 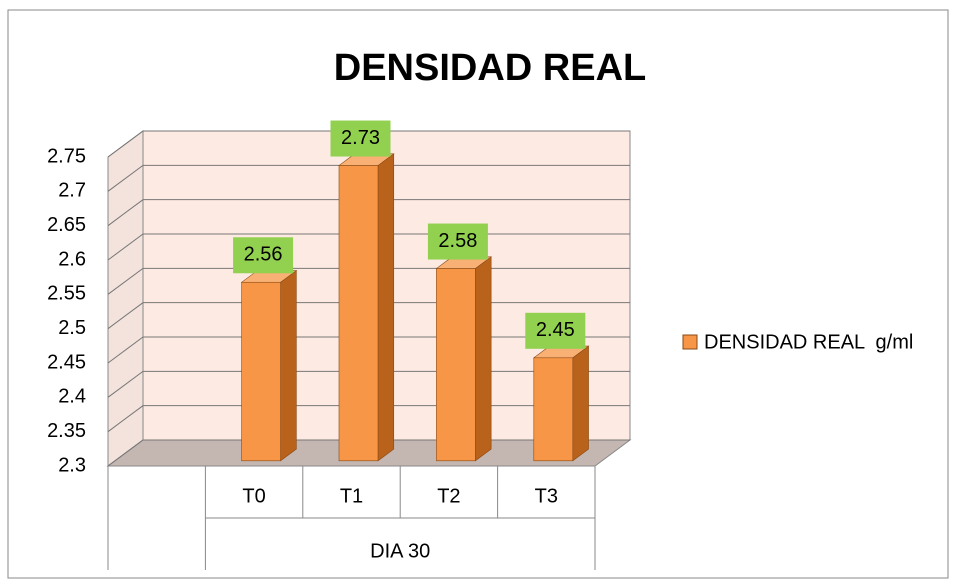 What do you see at coordinates (125, 298) in the screenshot?
I see `side-wall` at bounding box center [125, 298].